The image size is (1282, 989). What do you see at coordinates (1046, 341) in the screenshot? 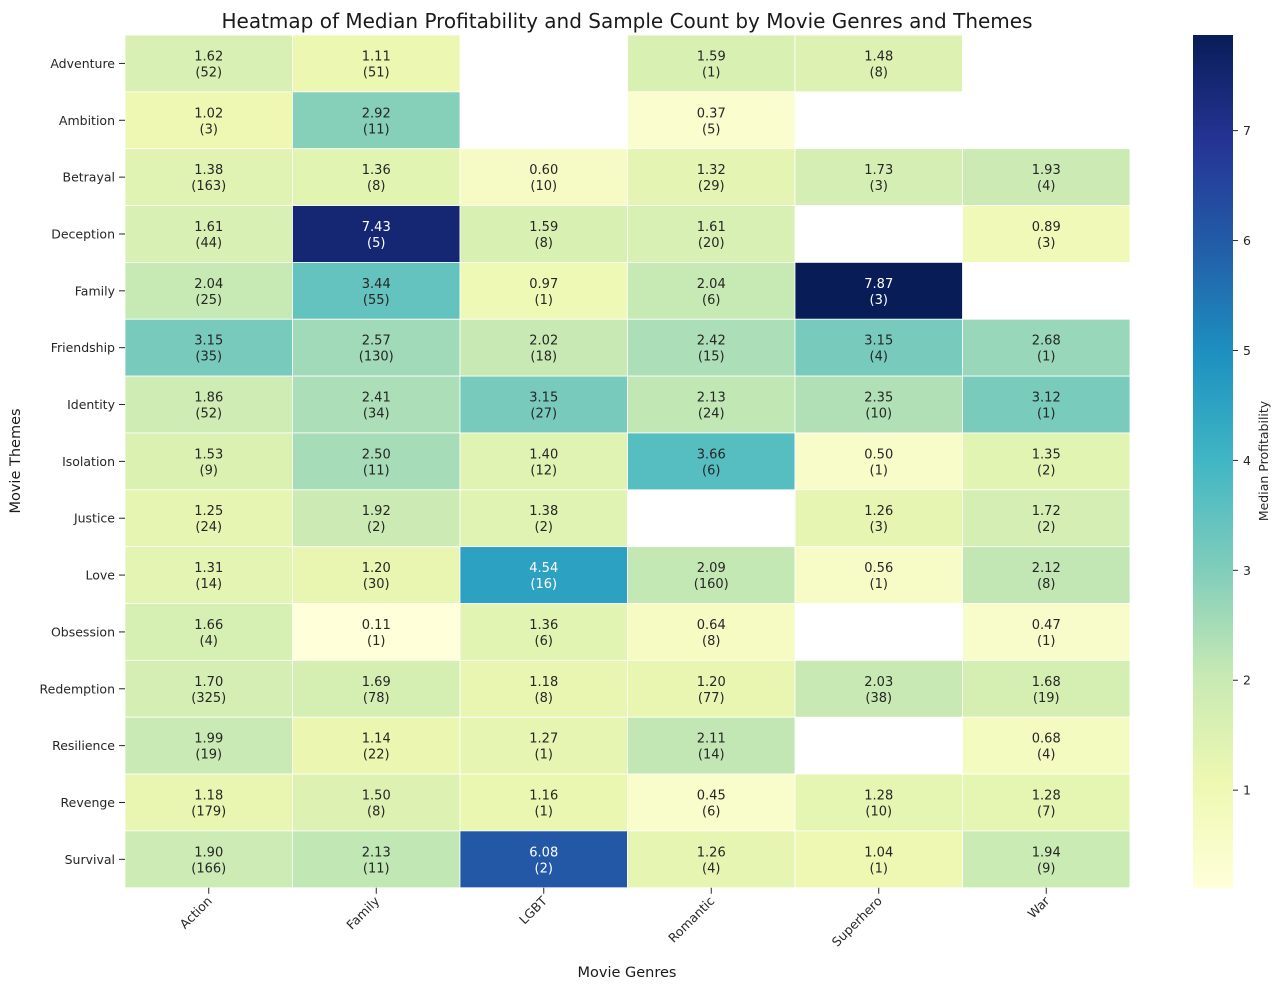
I see `cell-value-label: 2.68` at bounding box center [1046, 341].